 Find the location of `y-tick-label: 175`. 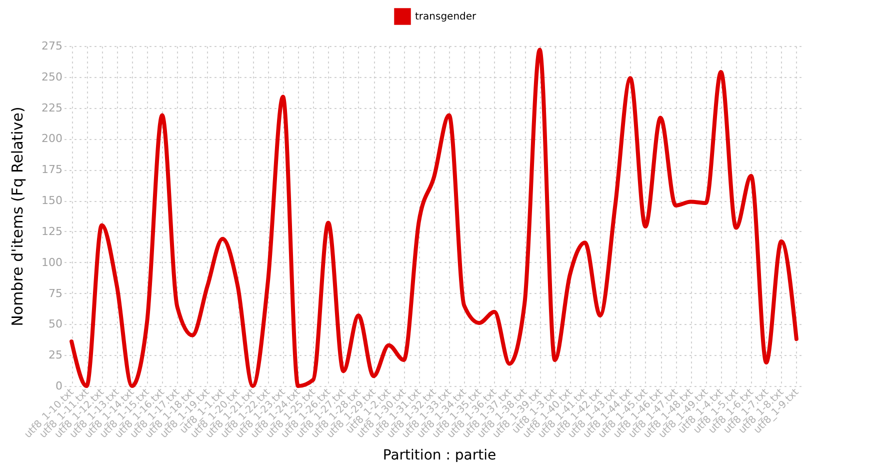

y-tick-label: 175 is located at coordinates (52, 169).